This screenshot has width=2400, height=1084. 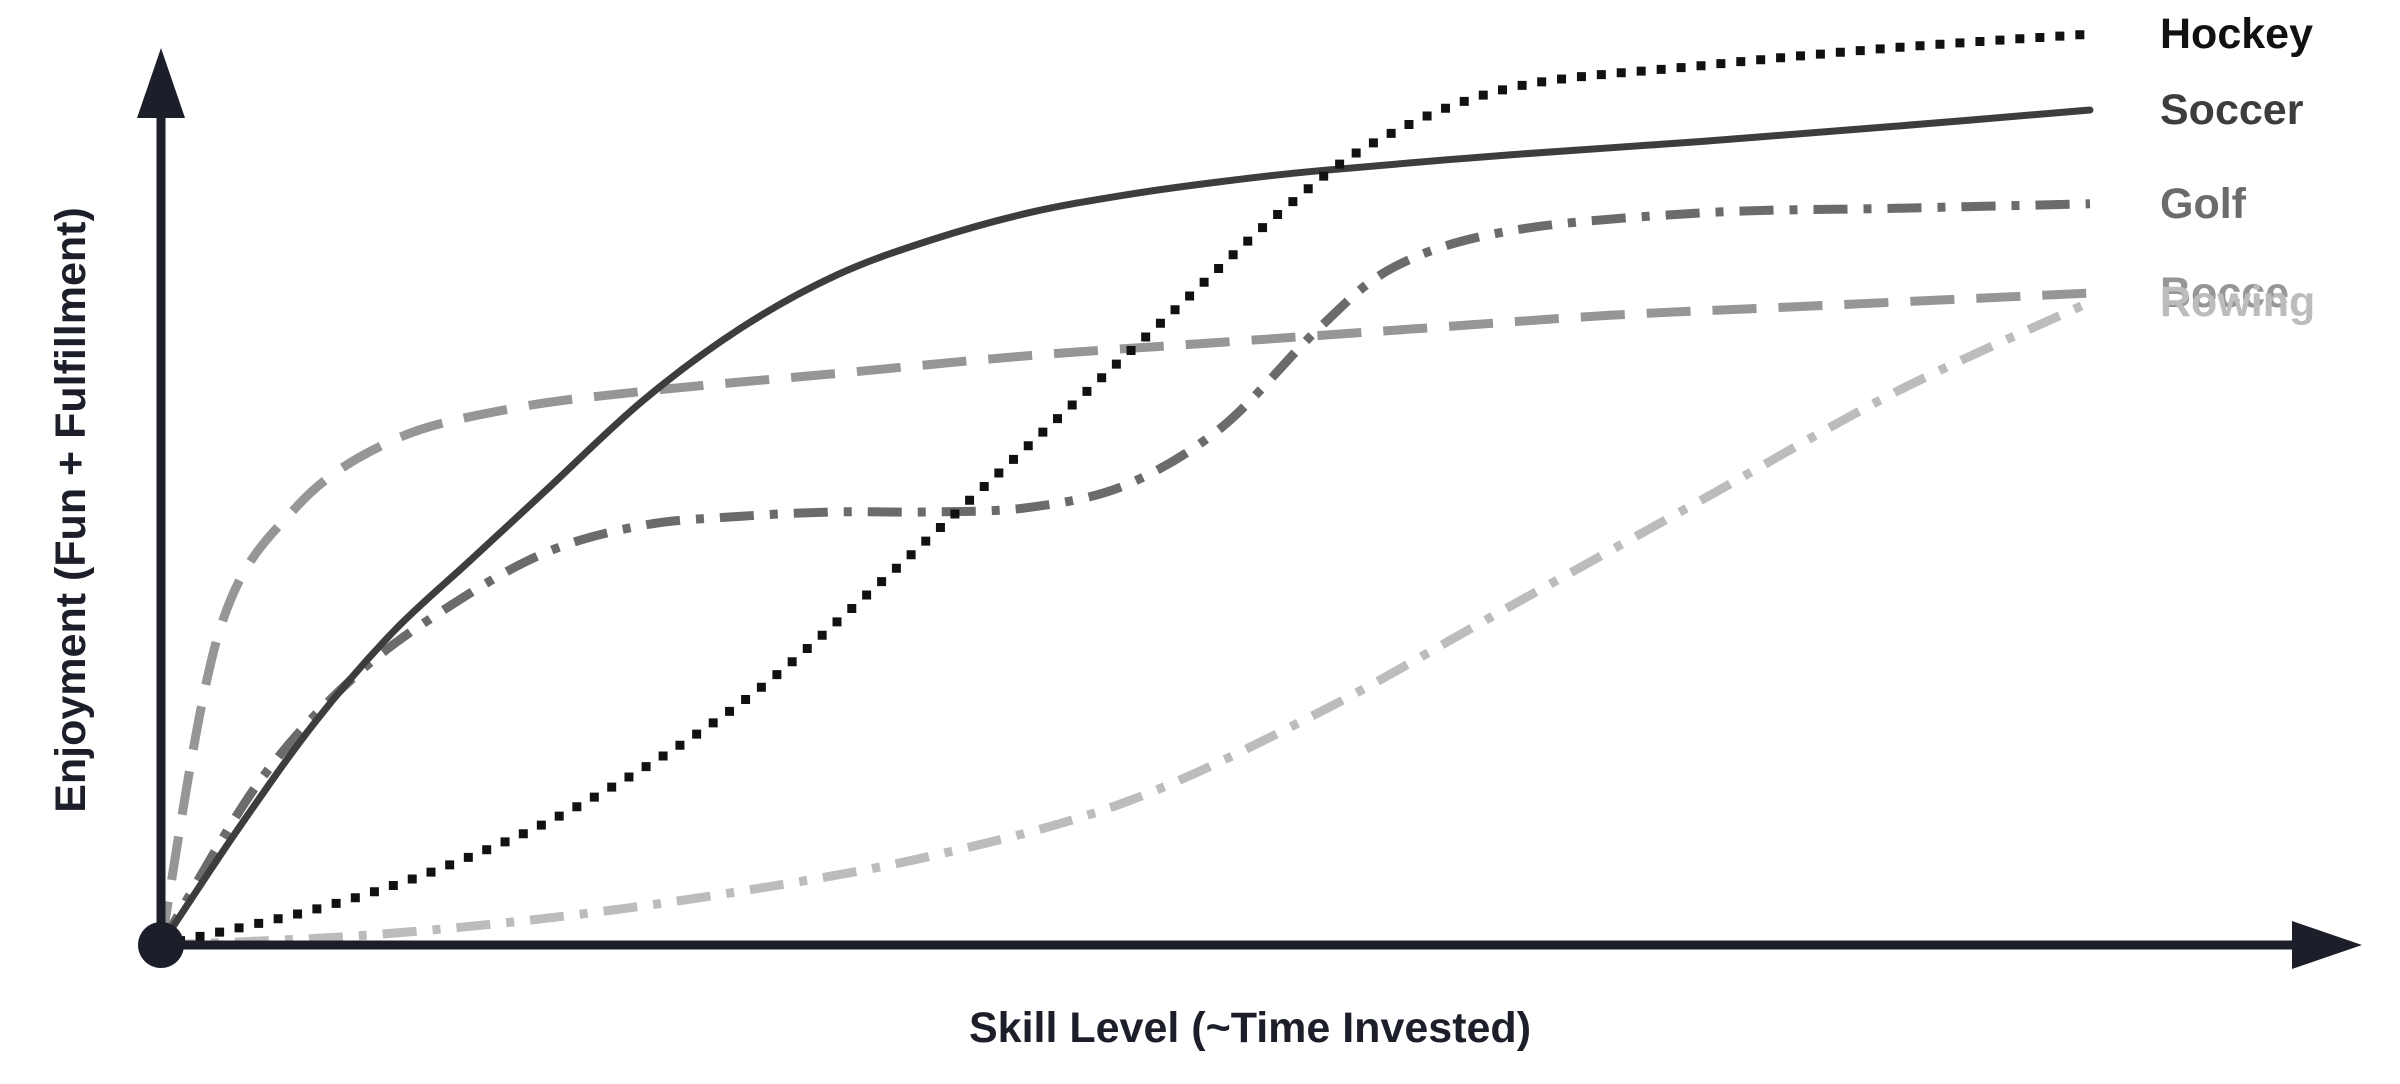 What do you see at coordinates (2327, 945) in the screenshot?
I see `x-axis-arrowhead` at bounding box center [2327, 945].